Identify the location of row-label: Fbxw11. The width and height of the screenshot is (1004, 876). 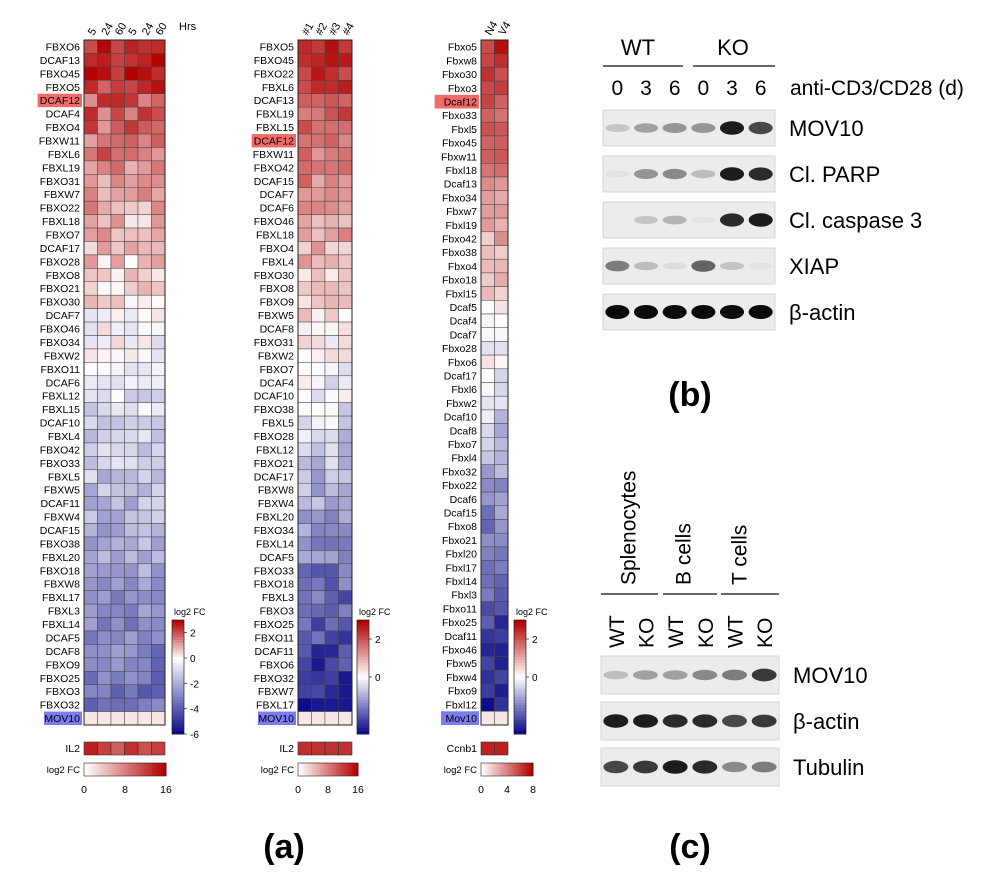
(459, 157).